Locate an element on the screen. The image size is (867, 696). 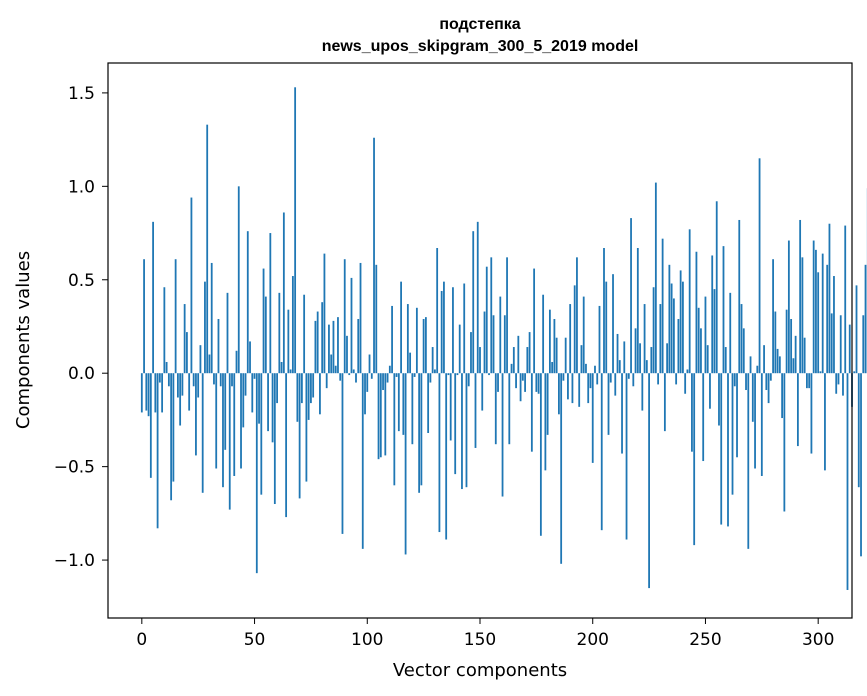
x-tick-label: 150 is located at coordinates (480, 640).